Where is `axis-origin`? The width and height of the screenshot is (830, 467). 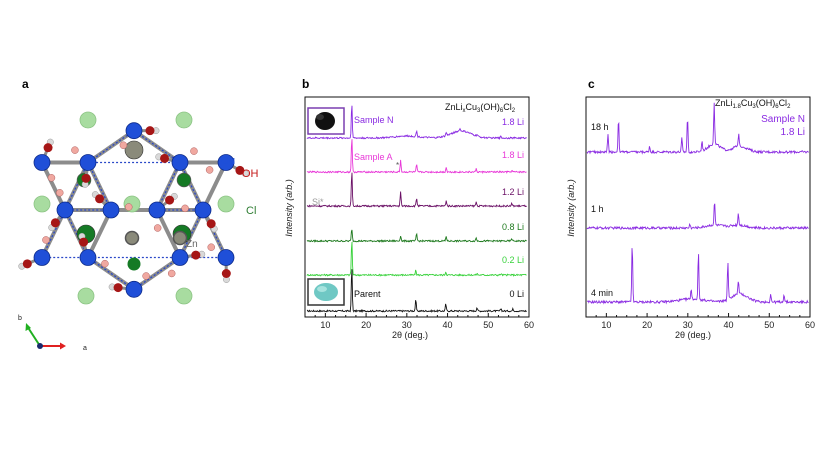
axis-origin is located at coordinates (40, 346).